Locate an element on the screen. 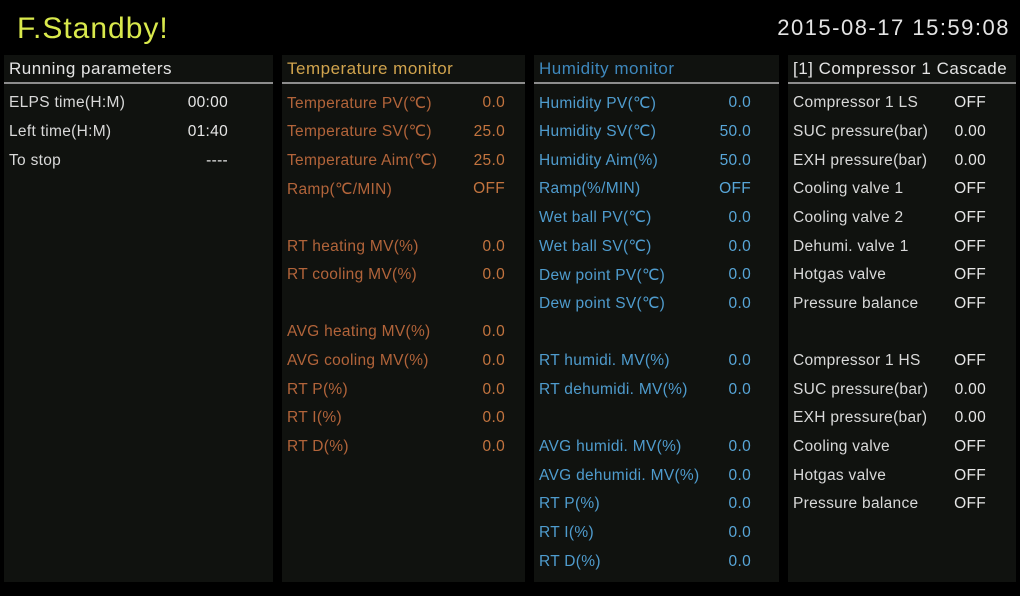  parameter-label: Cooling valve is located at coordinates (841, 446).